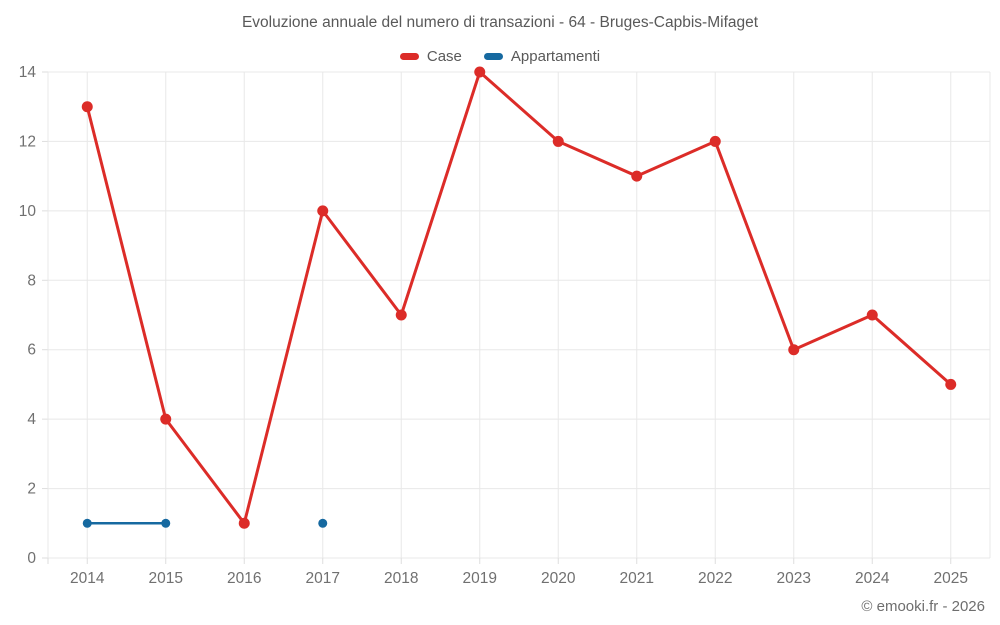  I want to click on svg-text: 2023, so click(794, 578).